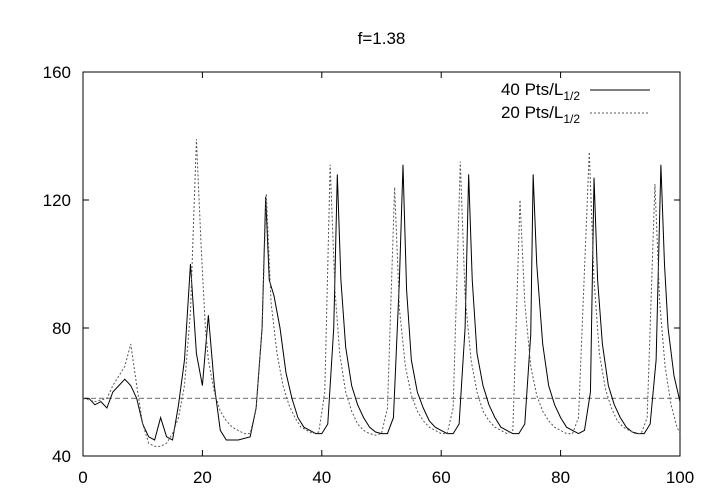 The width and height of the screenshot is (720, 504). I want to click on y-tick-label: 160, so click(57, 72).